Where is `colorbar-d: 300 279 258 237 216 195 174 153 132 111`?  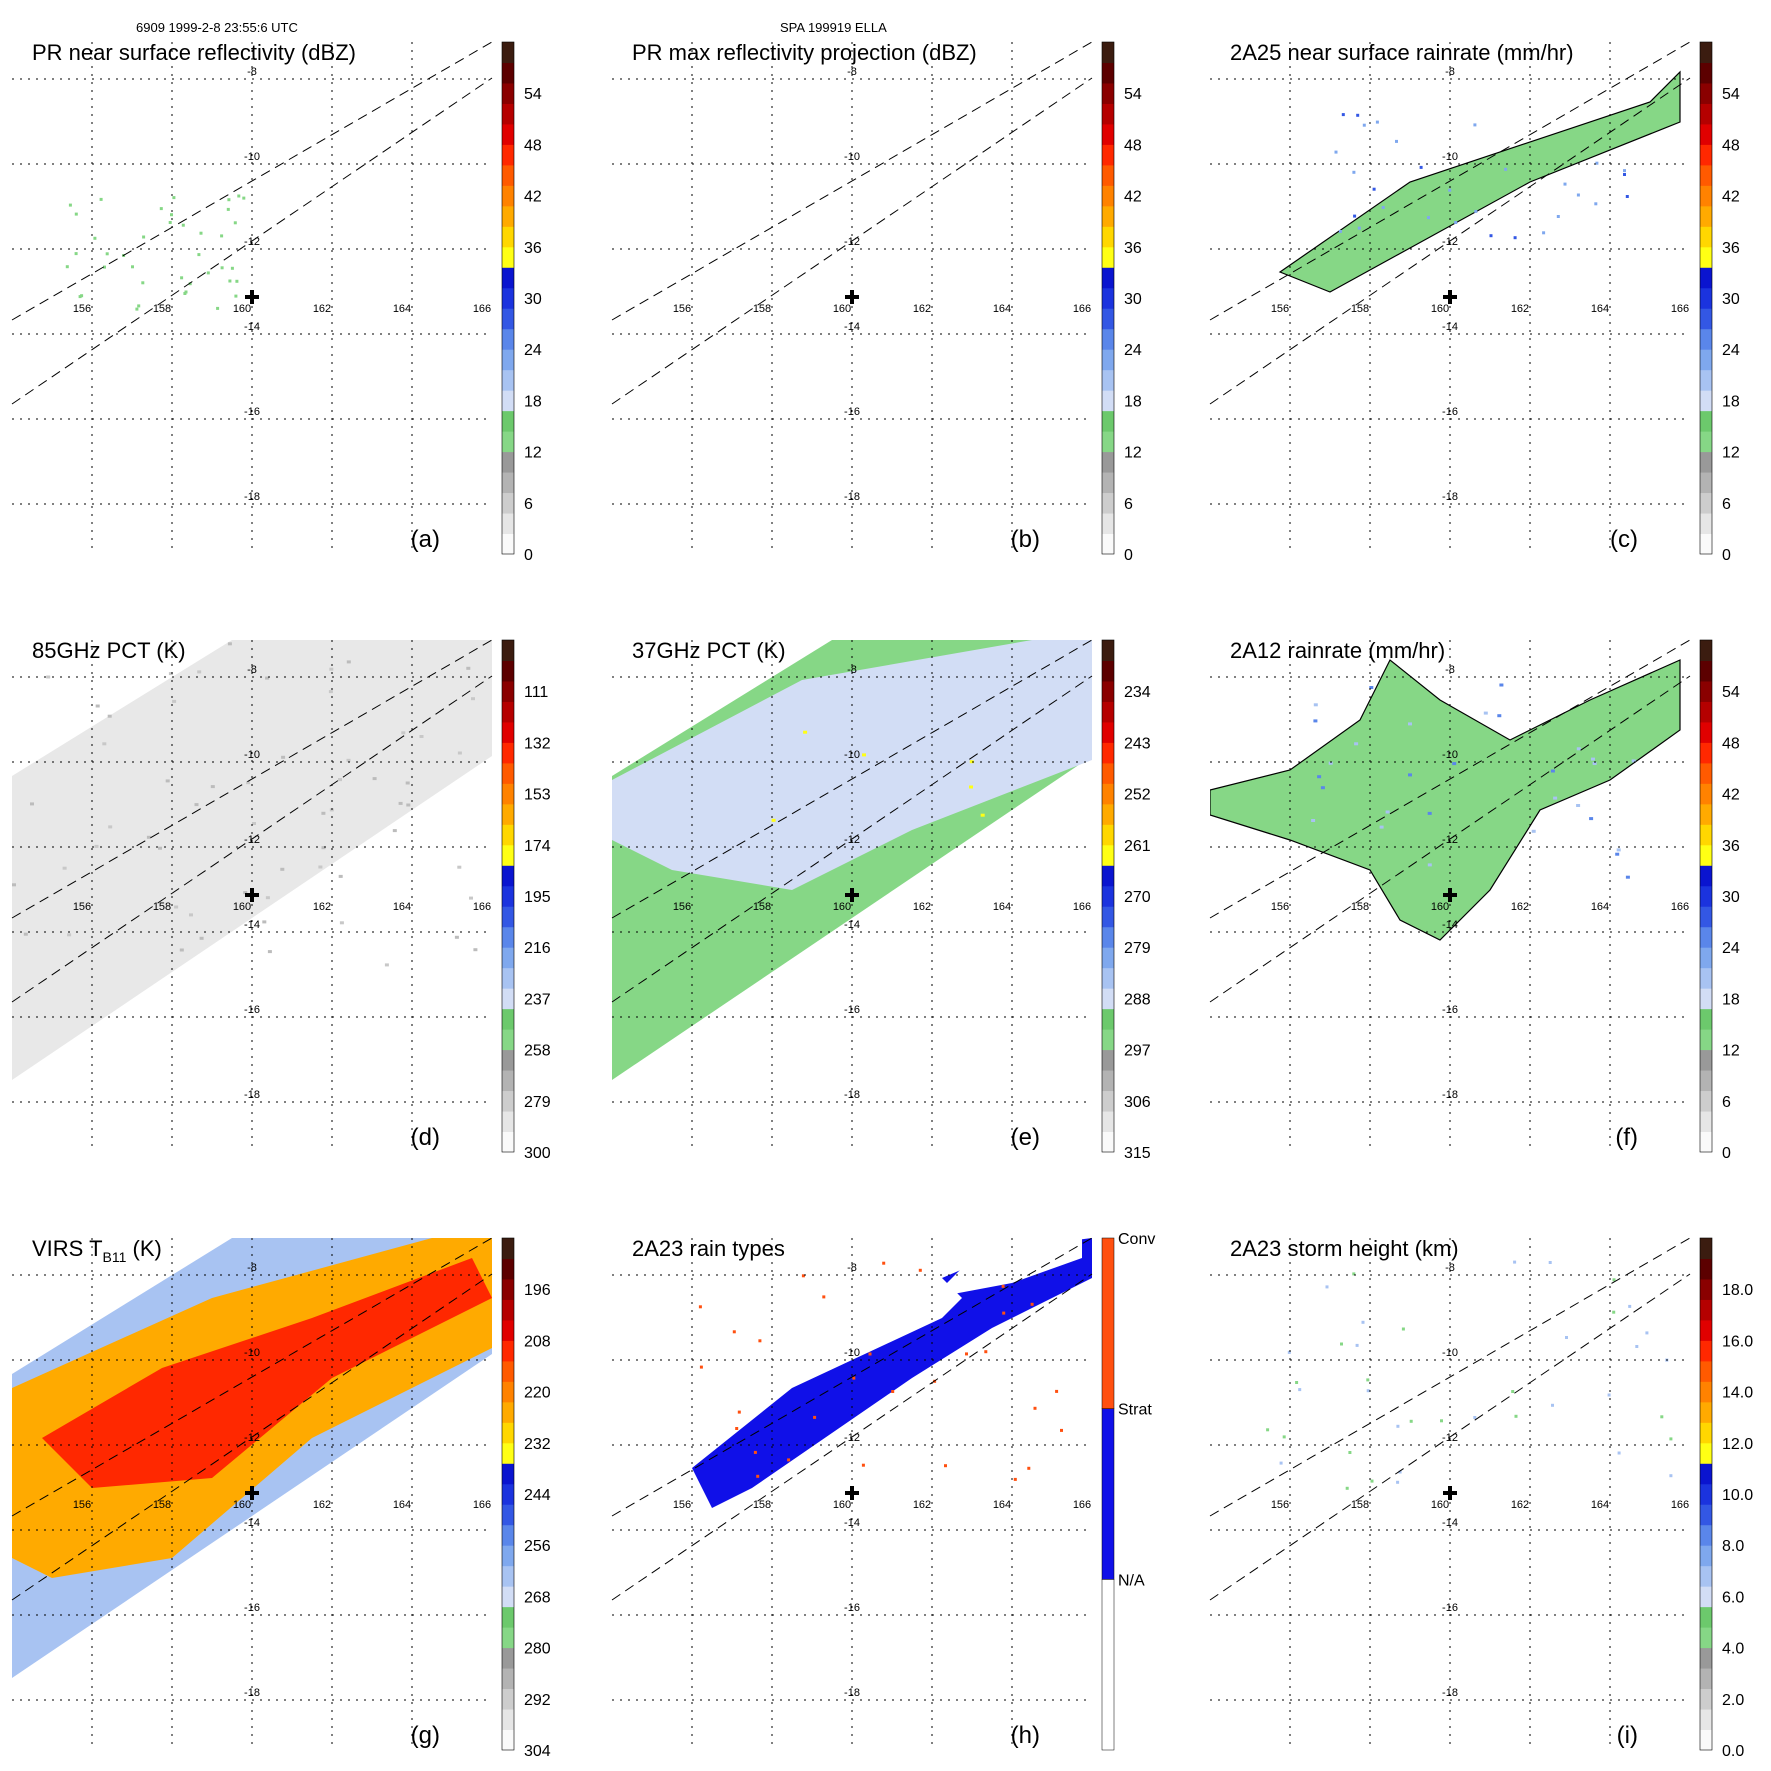
colorbar-d: 300 279 258 237 216 195 174 153 132 111 is located at coordinates (526, 900).